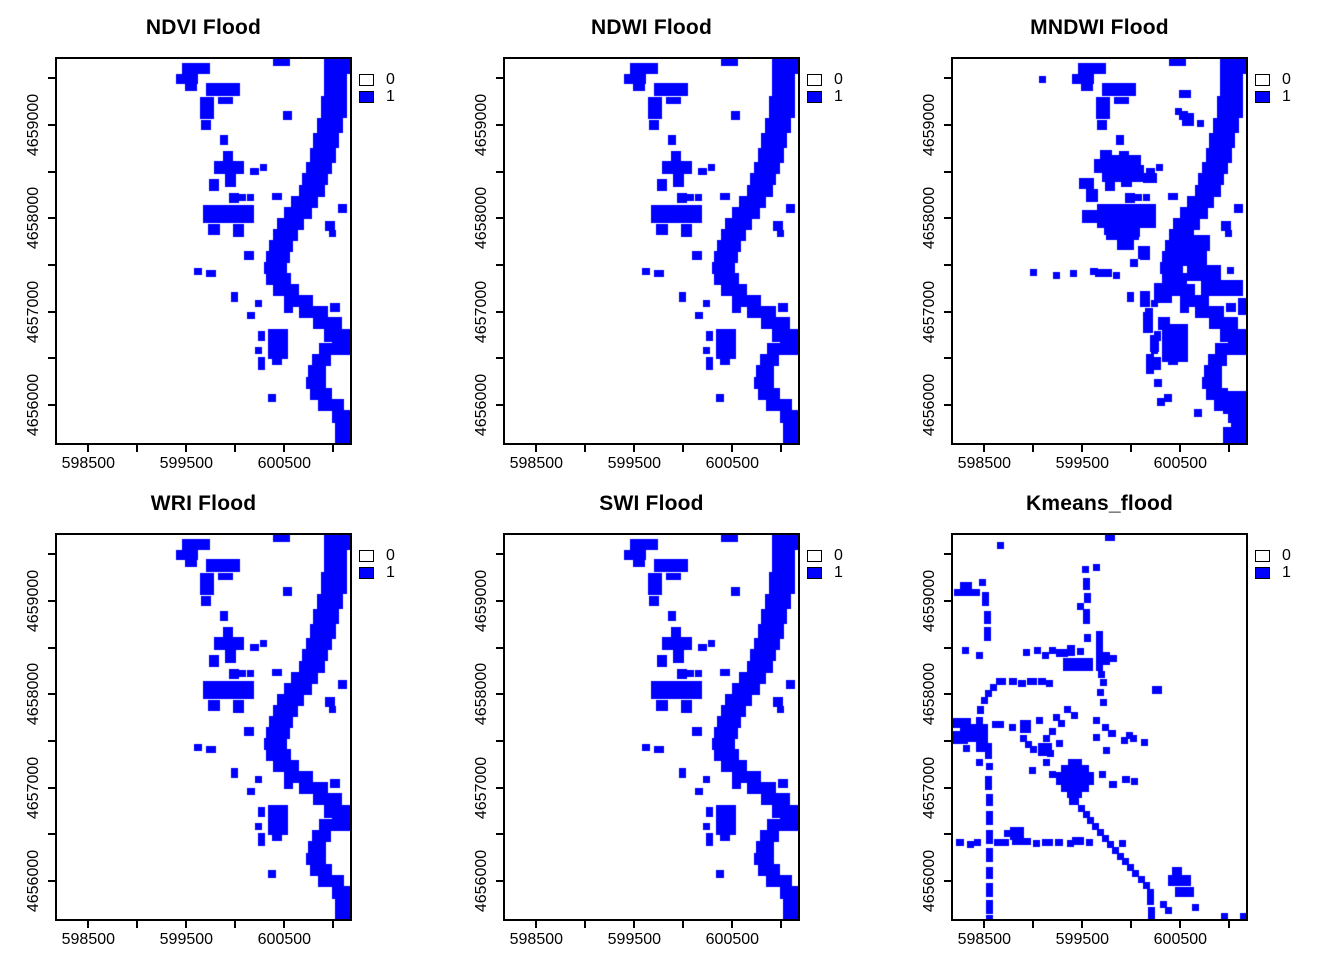 The width and height of the screenshot is (1344, 960). Describe the element at coordinates (651, 503) in the screenshot. I see `panel-title: SWI Flood` at that location.